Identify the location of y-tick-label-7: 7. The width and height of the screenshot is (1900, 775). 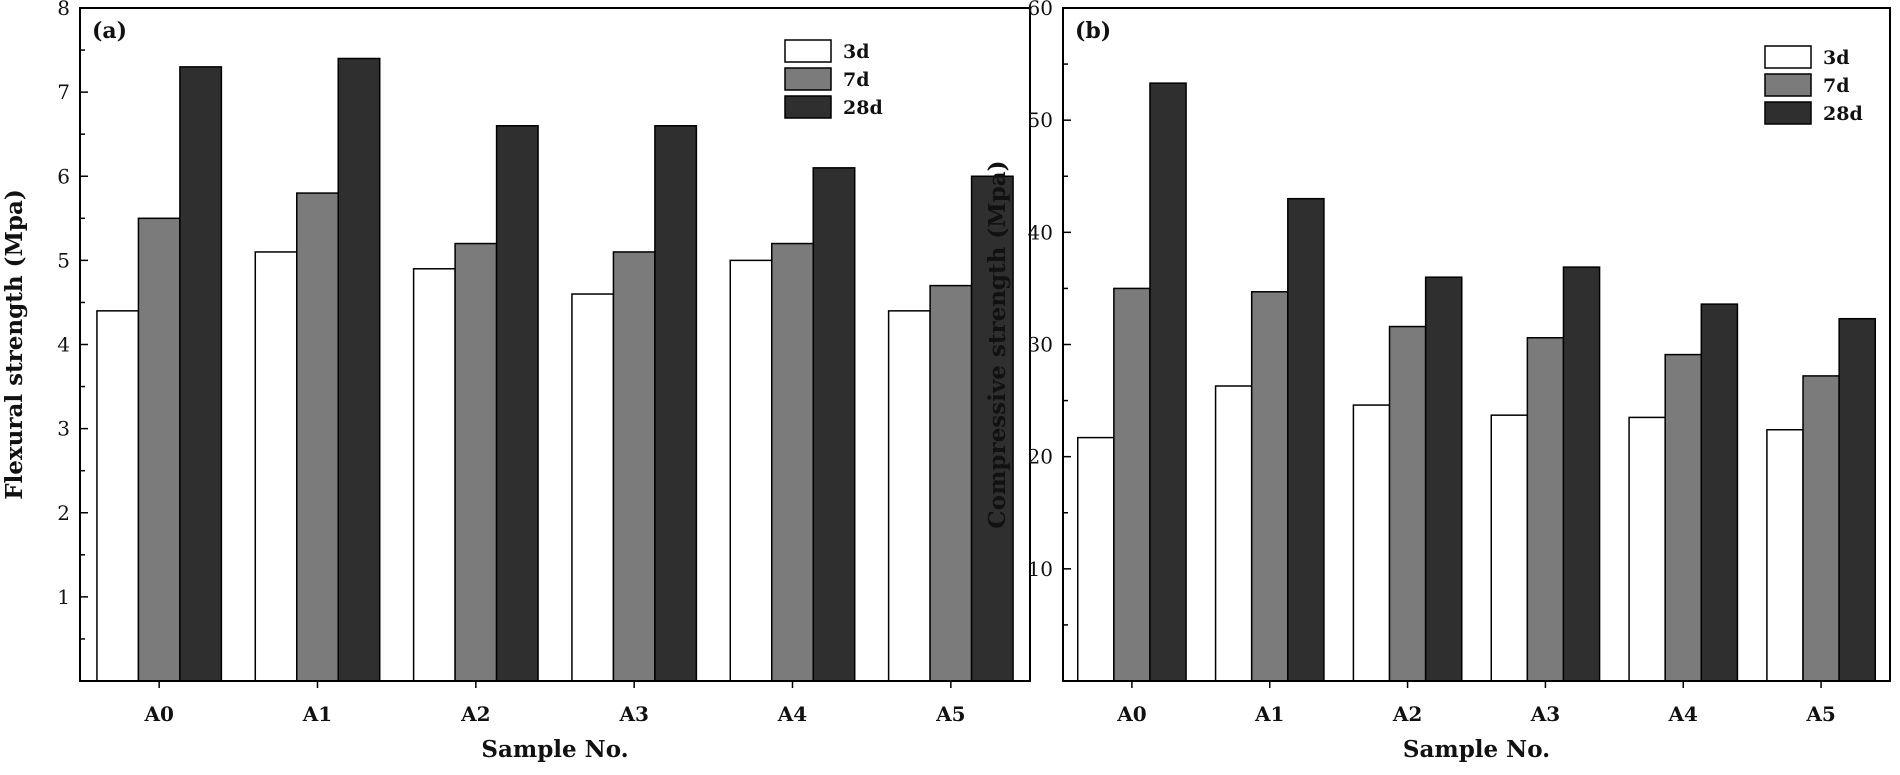
(63, 92).